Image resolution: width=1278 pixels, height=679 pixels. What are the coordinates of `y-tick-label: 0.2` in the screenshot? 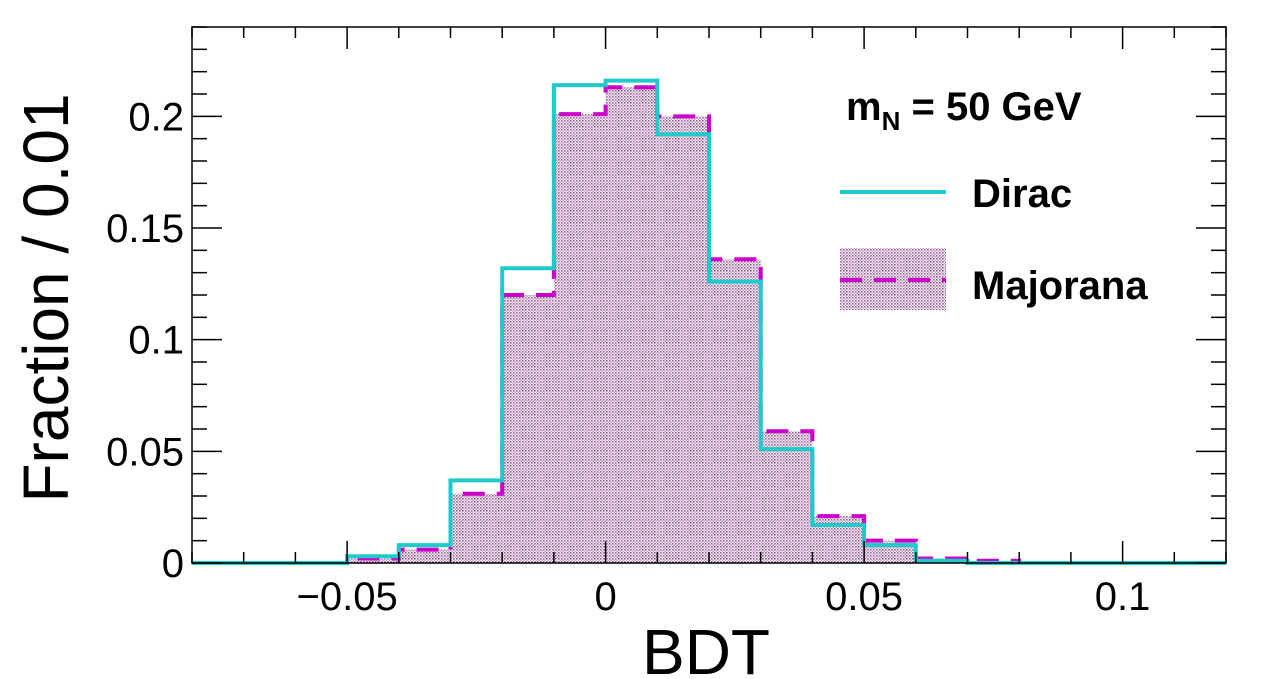 It's located at (156, 117).